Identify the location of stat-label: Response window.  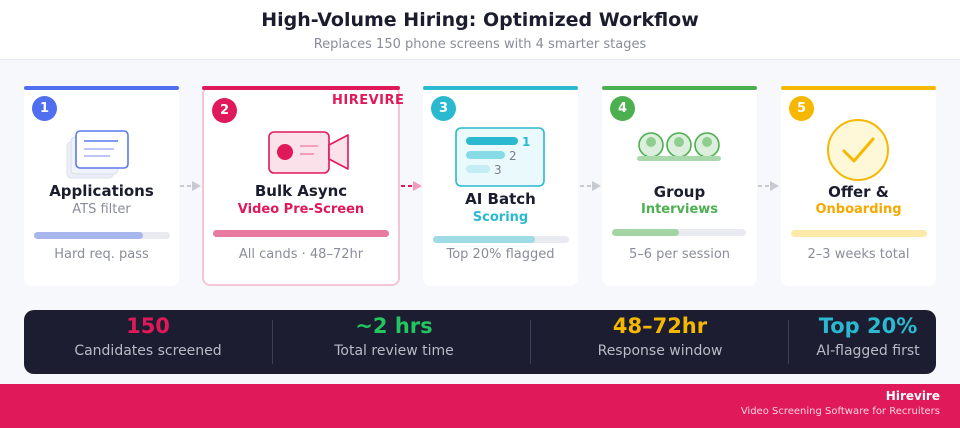
(660, 351).